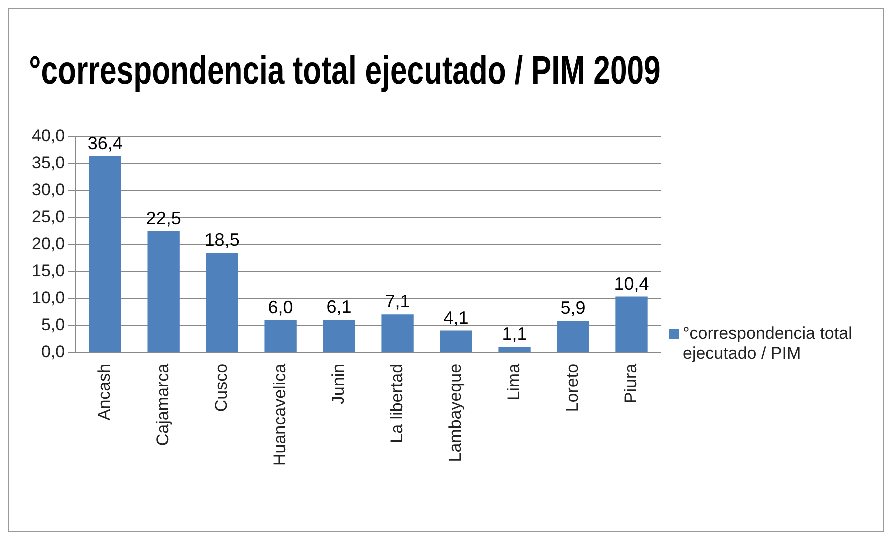 This screenshot has height=538, width=890. I want to click on x-tick-label: Lima, so click(514, 382).